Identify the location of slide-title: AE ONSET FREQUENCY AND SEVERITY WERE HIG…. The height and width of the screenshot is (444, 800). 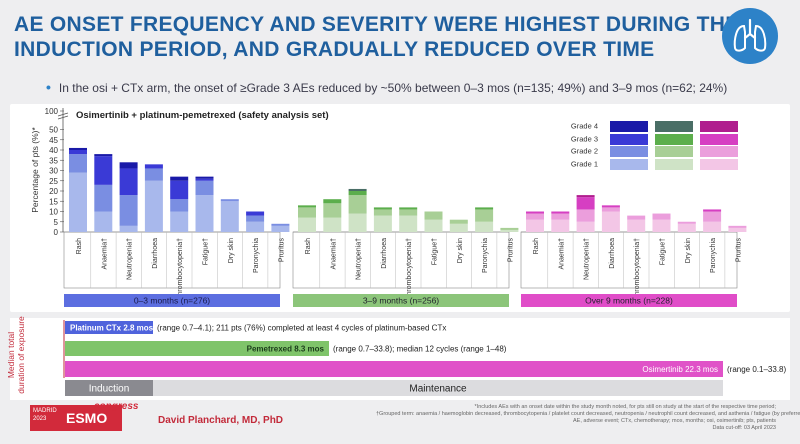
(377, 37).